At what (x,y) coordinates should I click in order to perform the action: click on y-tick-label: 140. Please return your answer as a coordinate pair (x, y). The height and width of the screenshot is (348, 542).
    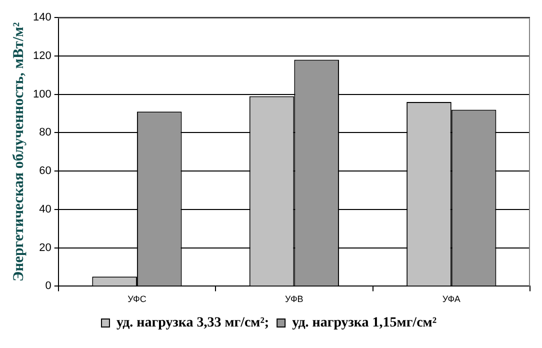
    Looking at the image, I should click on (42, 18).